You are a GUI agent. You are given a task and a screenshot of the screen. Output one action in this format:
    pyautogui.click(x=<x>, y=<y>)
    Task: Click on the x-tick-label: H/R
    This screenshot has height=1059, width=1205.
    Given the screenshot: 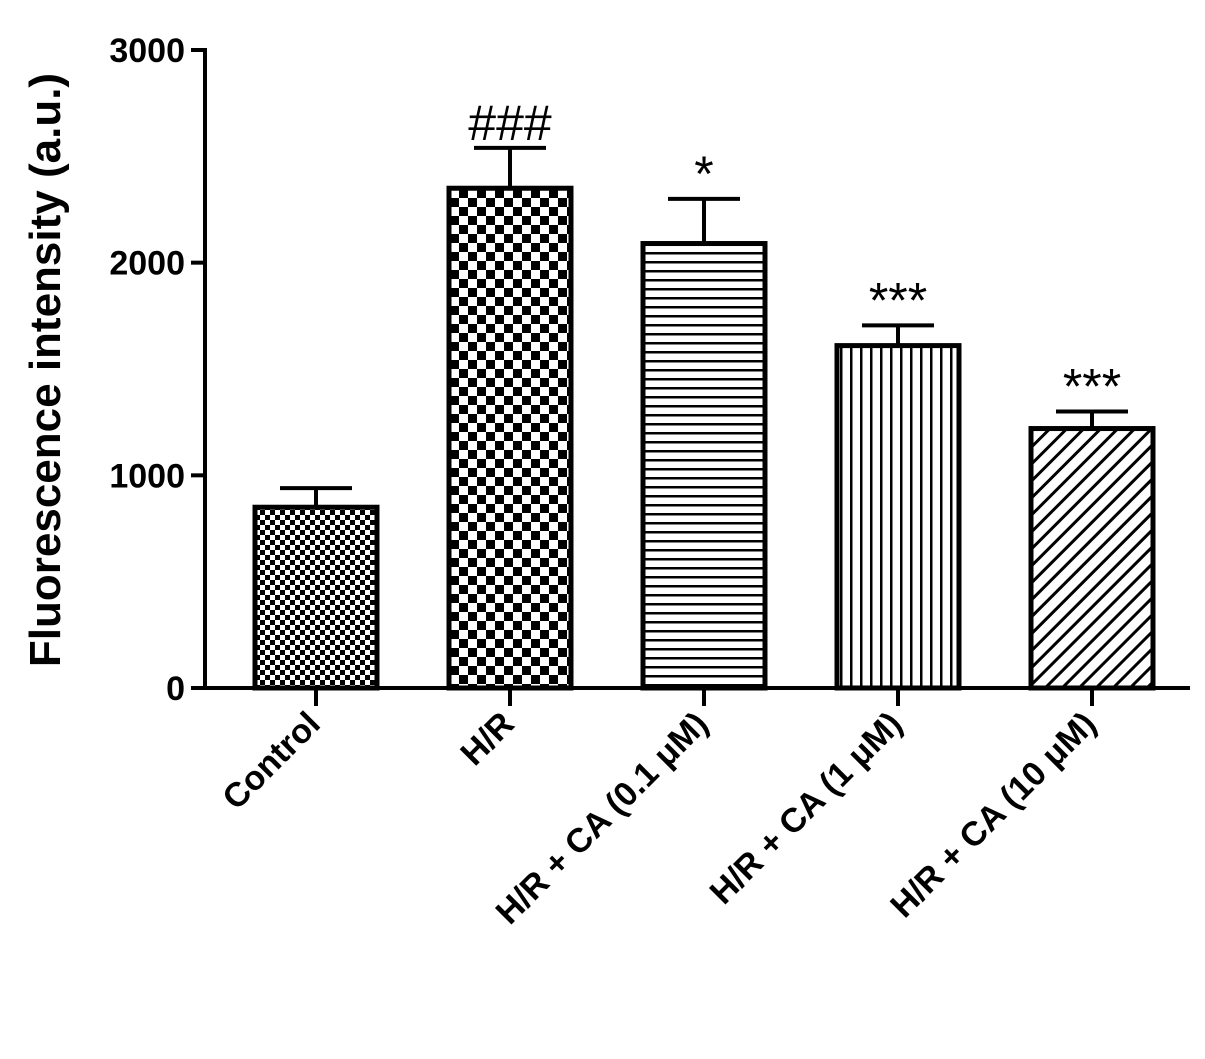 What is the action you would take?
    pyautogui.click(x=487, y=739)
    